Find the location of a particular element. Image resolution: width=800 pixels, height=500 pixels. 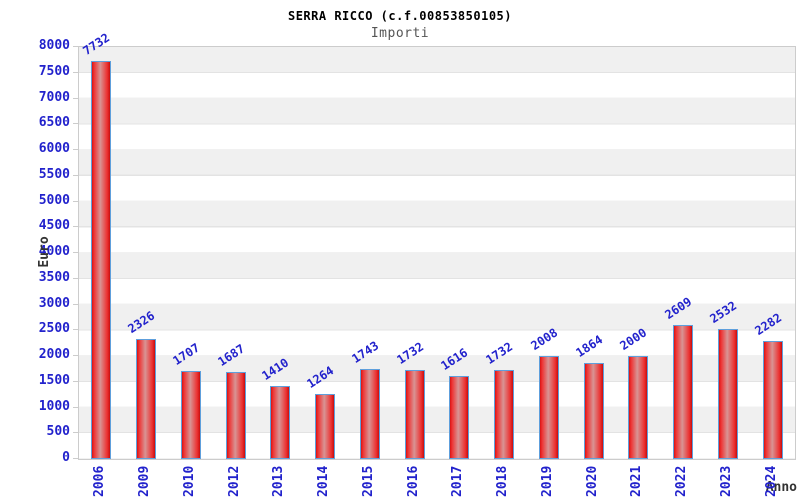

y-tick-label: 3000 is located at coordinates (54, 303).